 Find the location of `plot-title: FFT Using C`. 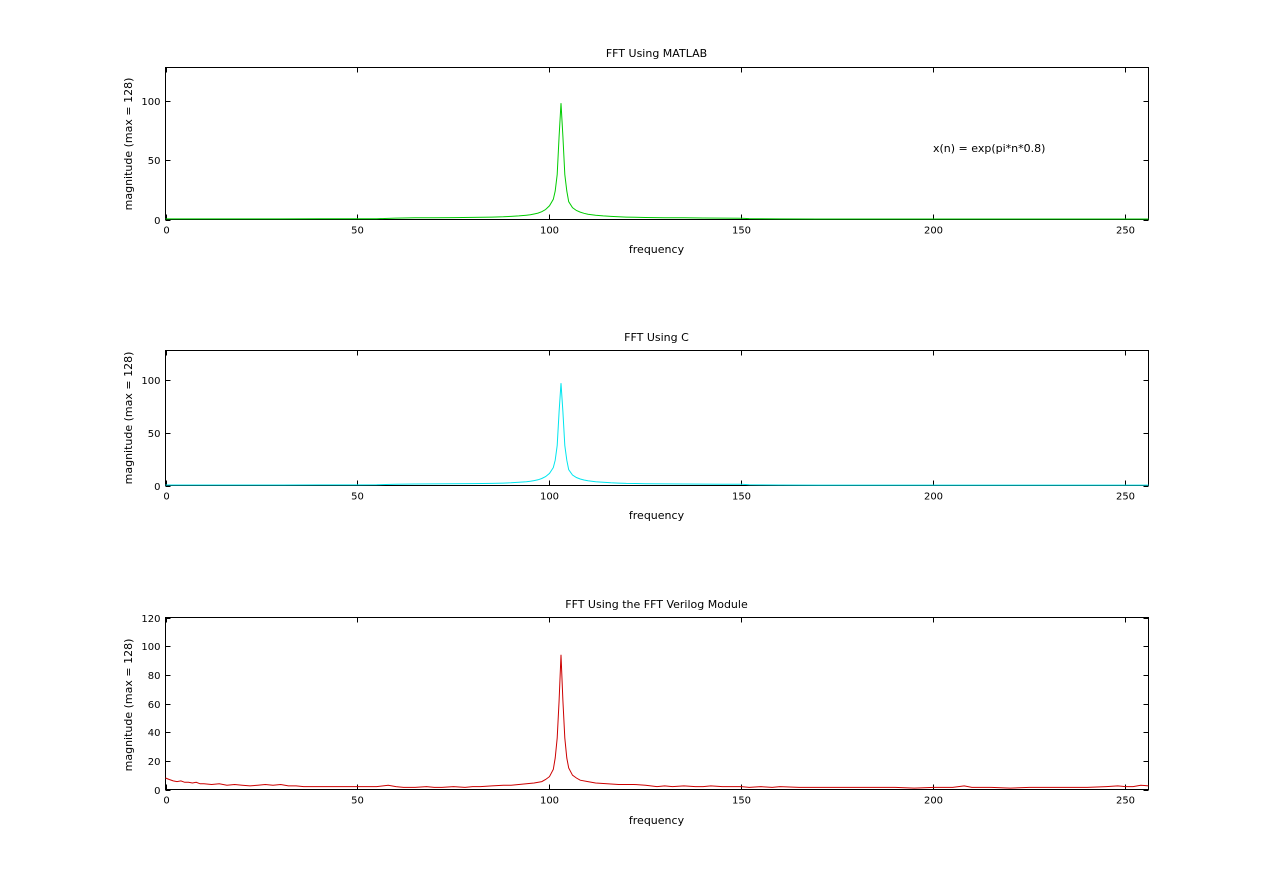

plot-title: FFT Using C is located at coordinates (656, 337).